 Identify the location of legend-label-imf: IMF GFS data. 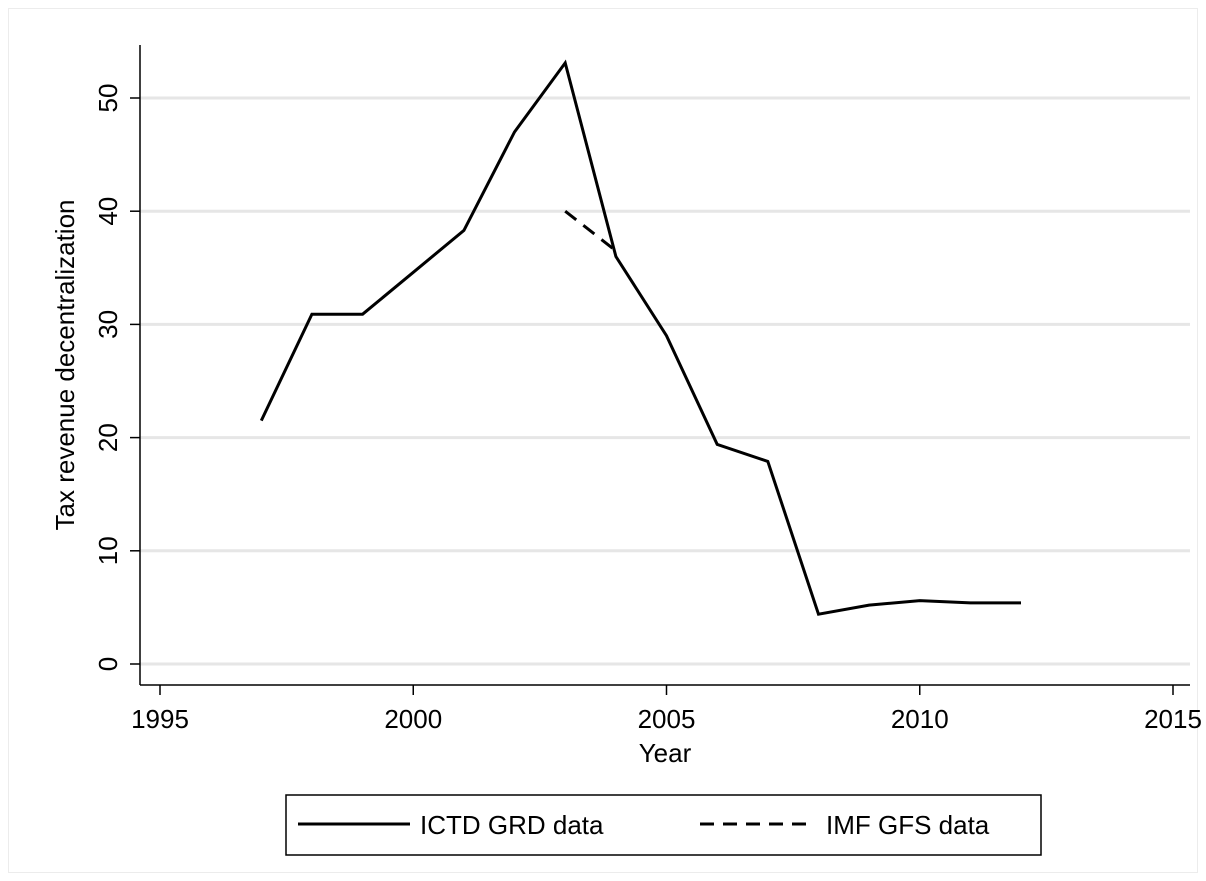
(908, 825).